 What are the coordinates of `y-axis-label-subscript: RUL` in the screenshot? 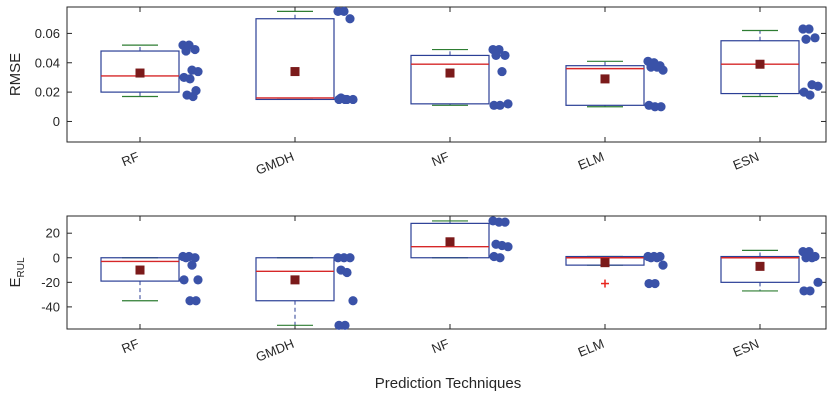 It's located at (21, 267).